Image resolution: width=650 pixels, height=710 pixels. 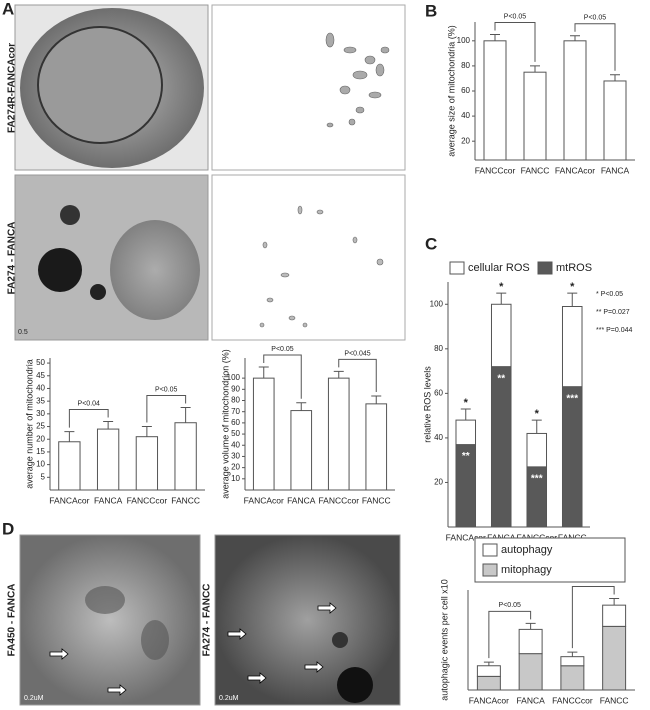 What do you see at coordinates (40, 362) in the screenshot?
I see `y-tick-label: 50` at bounding box center [40, 362].